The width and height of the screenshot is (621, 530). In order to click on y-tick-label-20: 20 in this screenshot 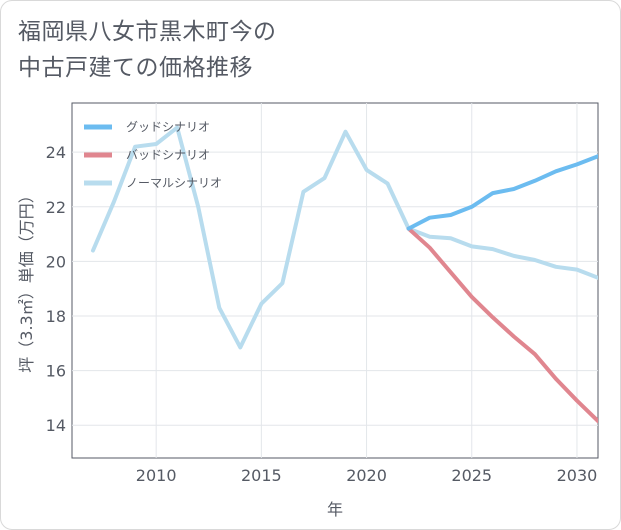, I will do `click(56, 261)`.